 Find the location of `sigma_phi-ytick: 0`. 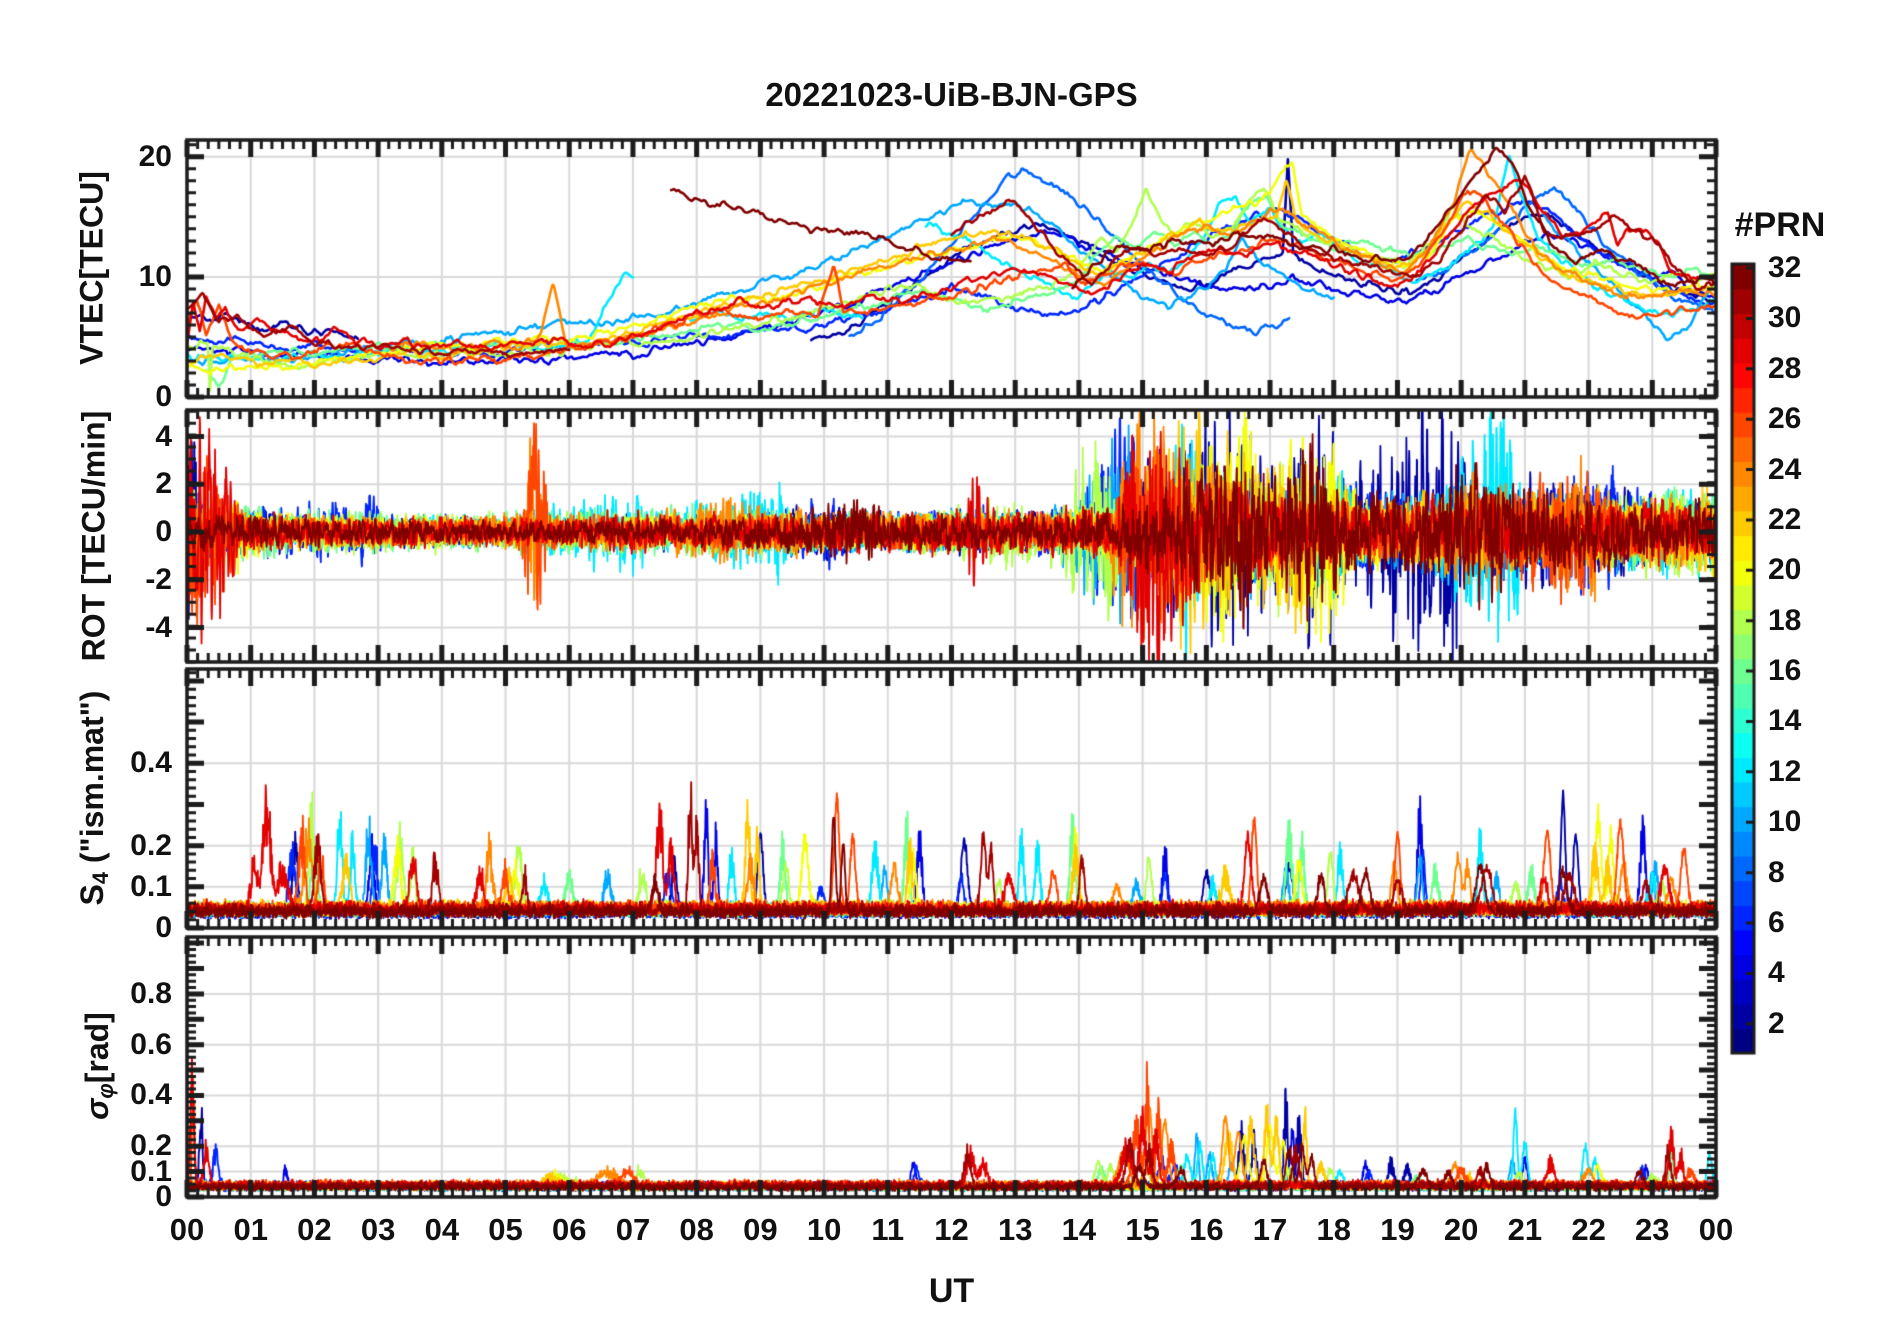

sigma_phi-ytick: 0 is located at coordinates (163, 1196).